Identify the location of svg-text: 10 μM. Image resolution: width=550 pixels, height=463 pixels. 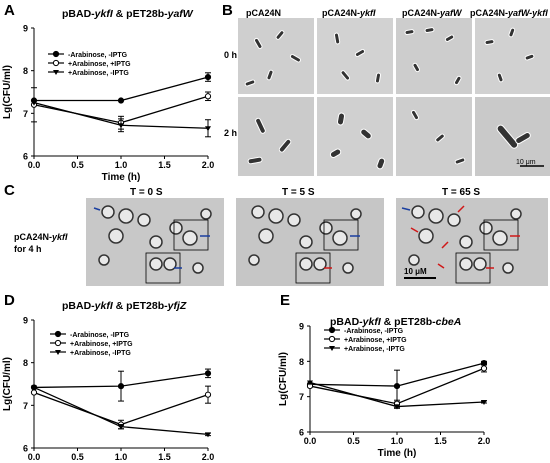
(415, 271).